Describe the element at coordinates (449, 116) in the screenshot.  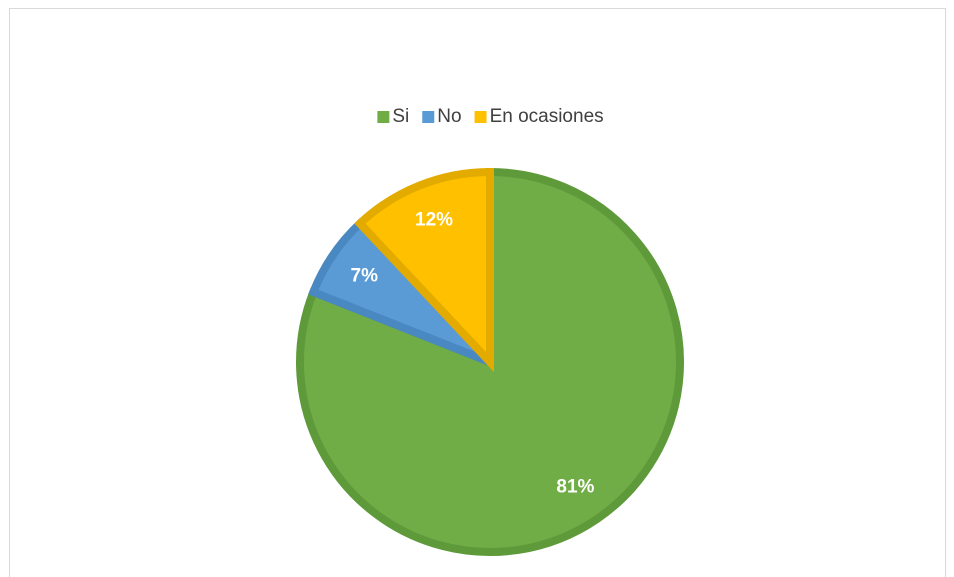
I see `legend-label: No` at that location.